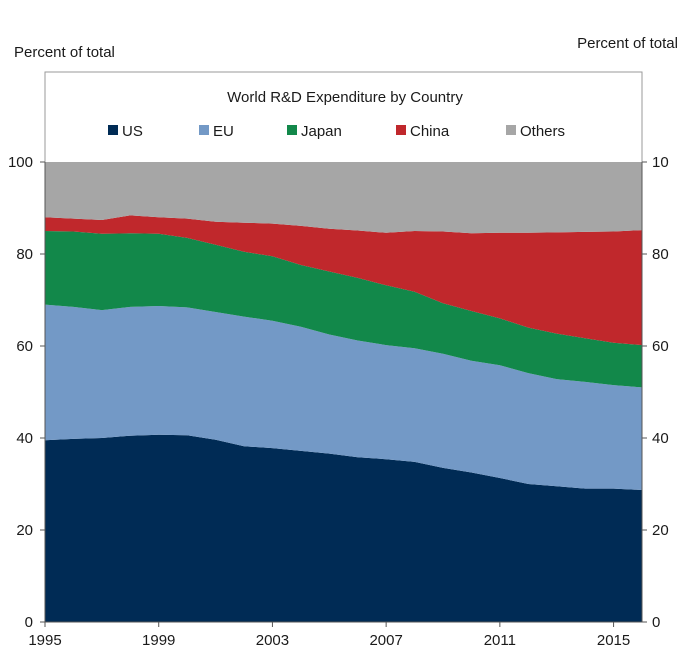  I want to click on legend-item-eu: EU, so click(216, 131).